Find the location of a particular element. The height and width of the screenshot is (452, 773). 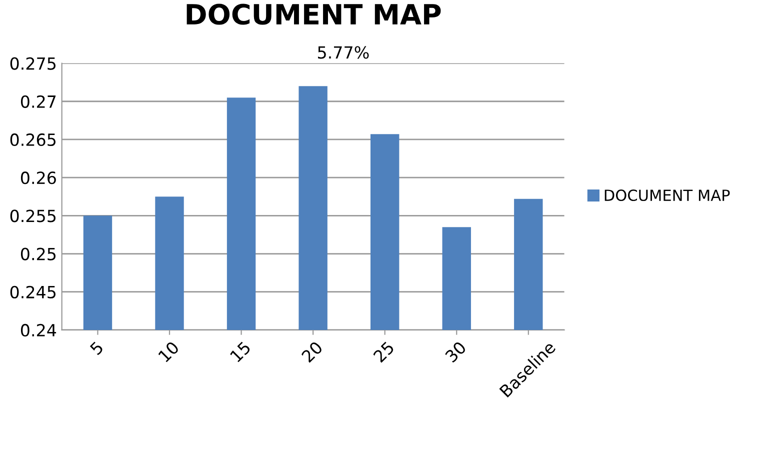

legend-label: DOCUMENT MAP is located at coordinates (667, 195).